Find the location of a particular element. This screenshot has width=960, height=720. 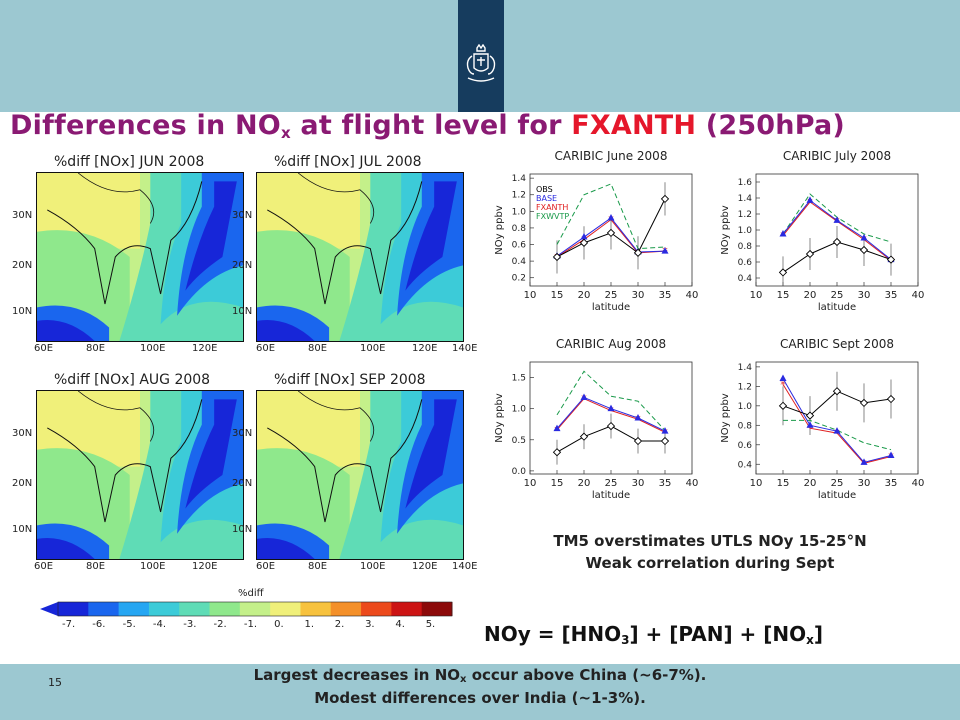

colorbar-arrow-low is located at coordinates (49, 609).